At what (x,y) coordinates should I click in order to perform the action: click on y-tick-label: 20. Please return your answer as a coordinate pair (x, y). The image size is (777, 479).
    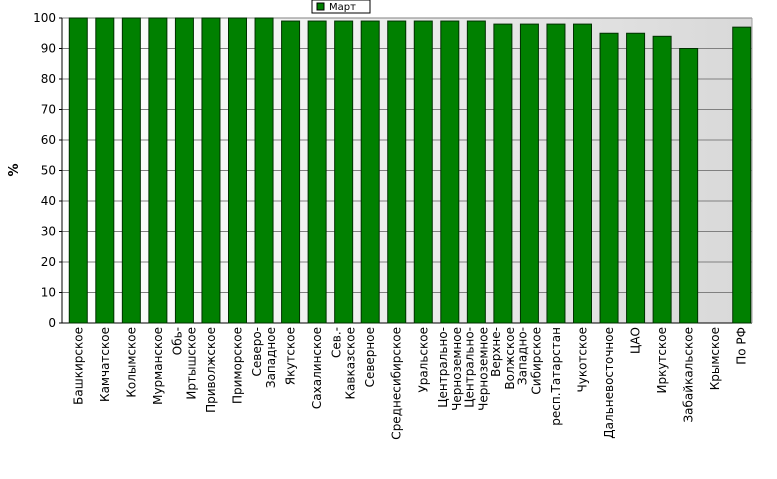
    Looking at the image, I should click on (48, 262).